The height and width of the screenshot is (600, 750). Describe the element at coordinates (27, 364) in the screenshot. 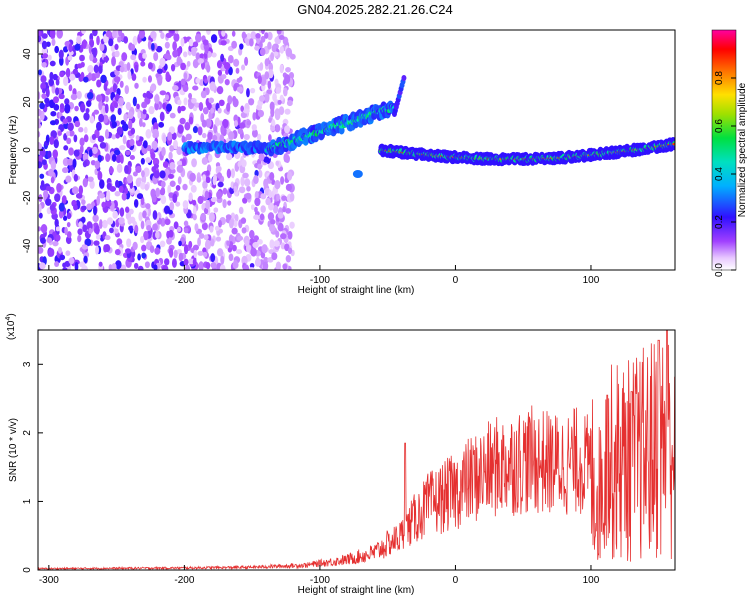

I see `snr-ytick-label-3: 3` at that location.